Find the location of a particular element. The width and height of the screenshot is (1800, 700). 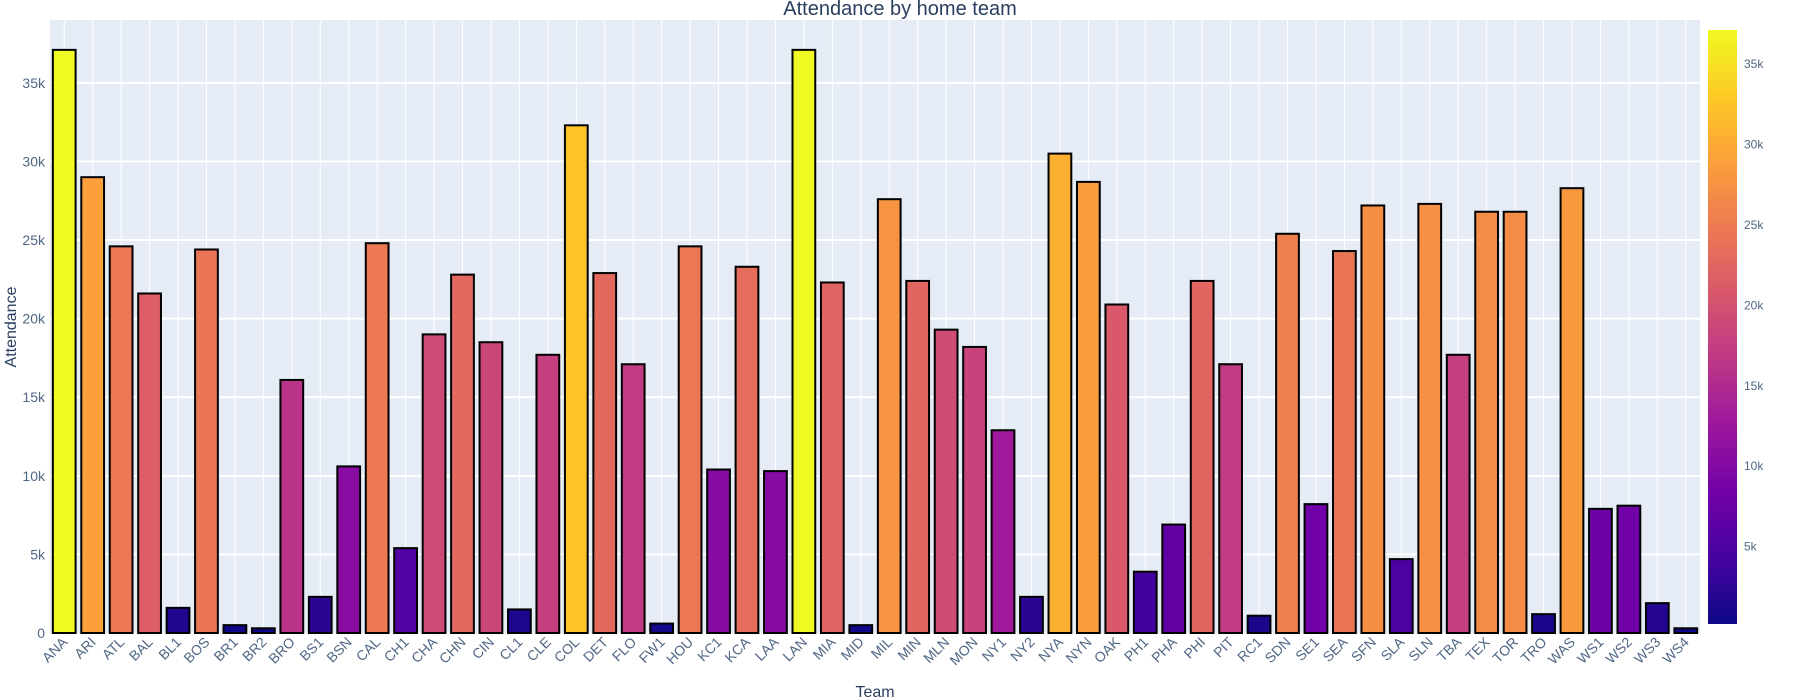

bar-ph1 is located at coordinates (1145, 602).